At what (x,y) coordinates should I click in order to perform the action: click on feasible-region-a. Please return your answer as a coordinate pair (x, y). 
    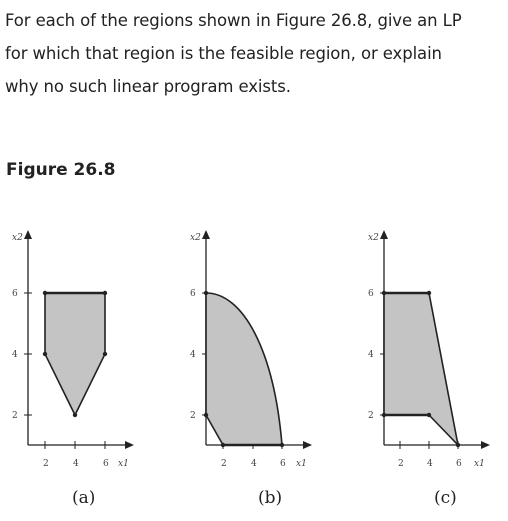
    Looking at the image, I should click on (75, 354).